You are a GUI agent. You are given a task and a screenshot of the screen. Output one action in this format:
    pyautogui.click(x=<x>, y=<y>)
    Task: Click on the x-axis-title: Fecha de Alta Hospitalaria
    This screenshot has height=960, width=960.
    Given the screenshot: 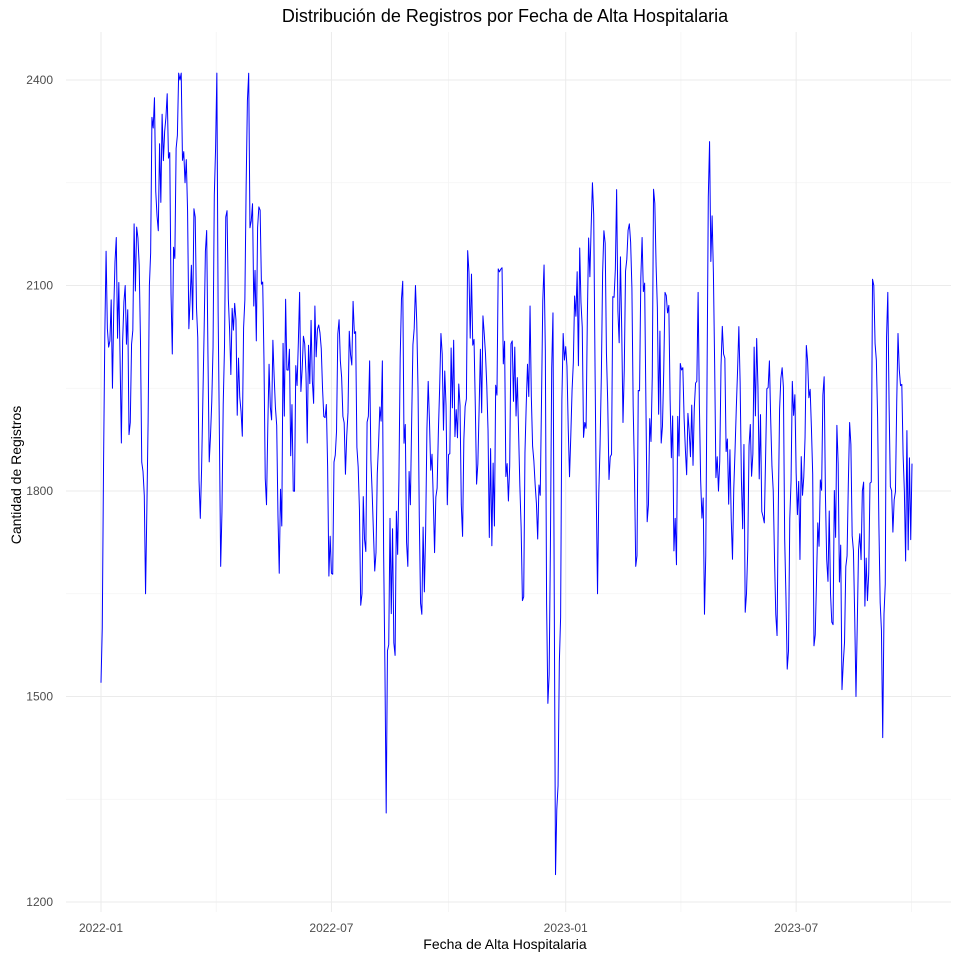 What is the action you would take?
    pyautogui.click(x=505, y=944)
    